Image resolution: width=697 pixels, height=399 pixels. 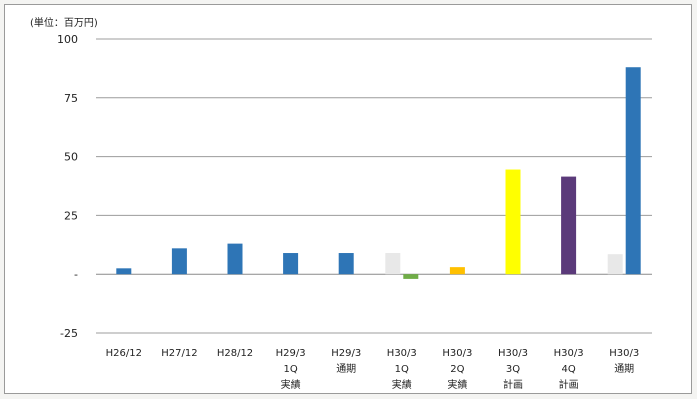 What do you see at coordinates (235, 353) in the screenshot?
I see `x-category-label: H28/12` at bounding box center [235, 353].